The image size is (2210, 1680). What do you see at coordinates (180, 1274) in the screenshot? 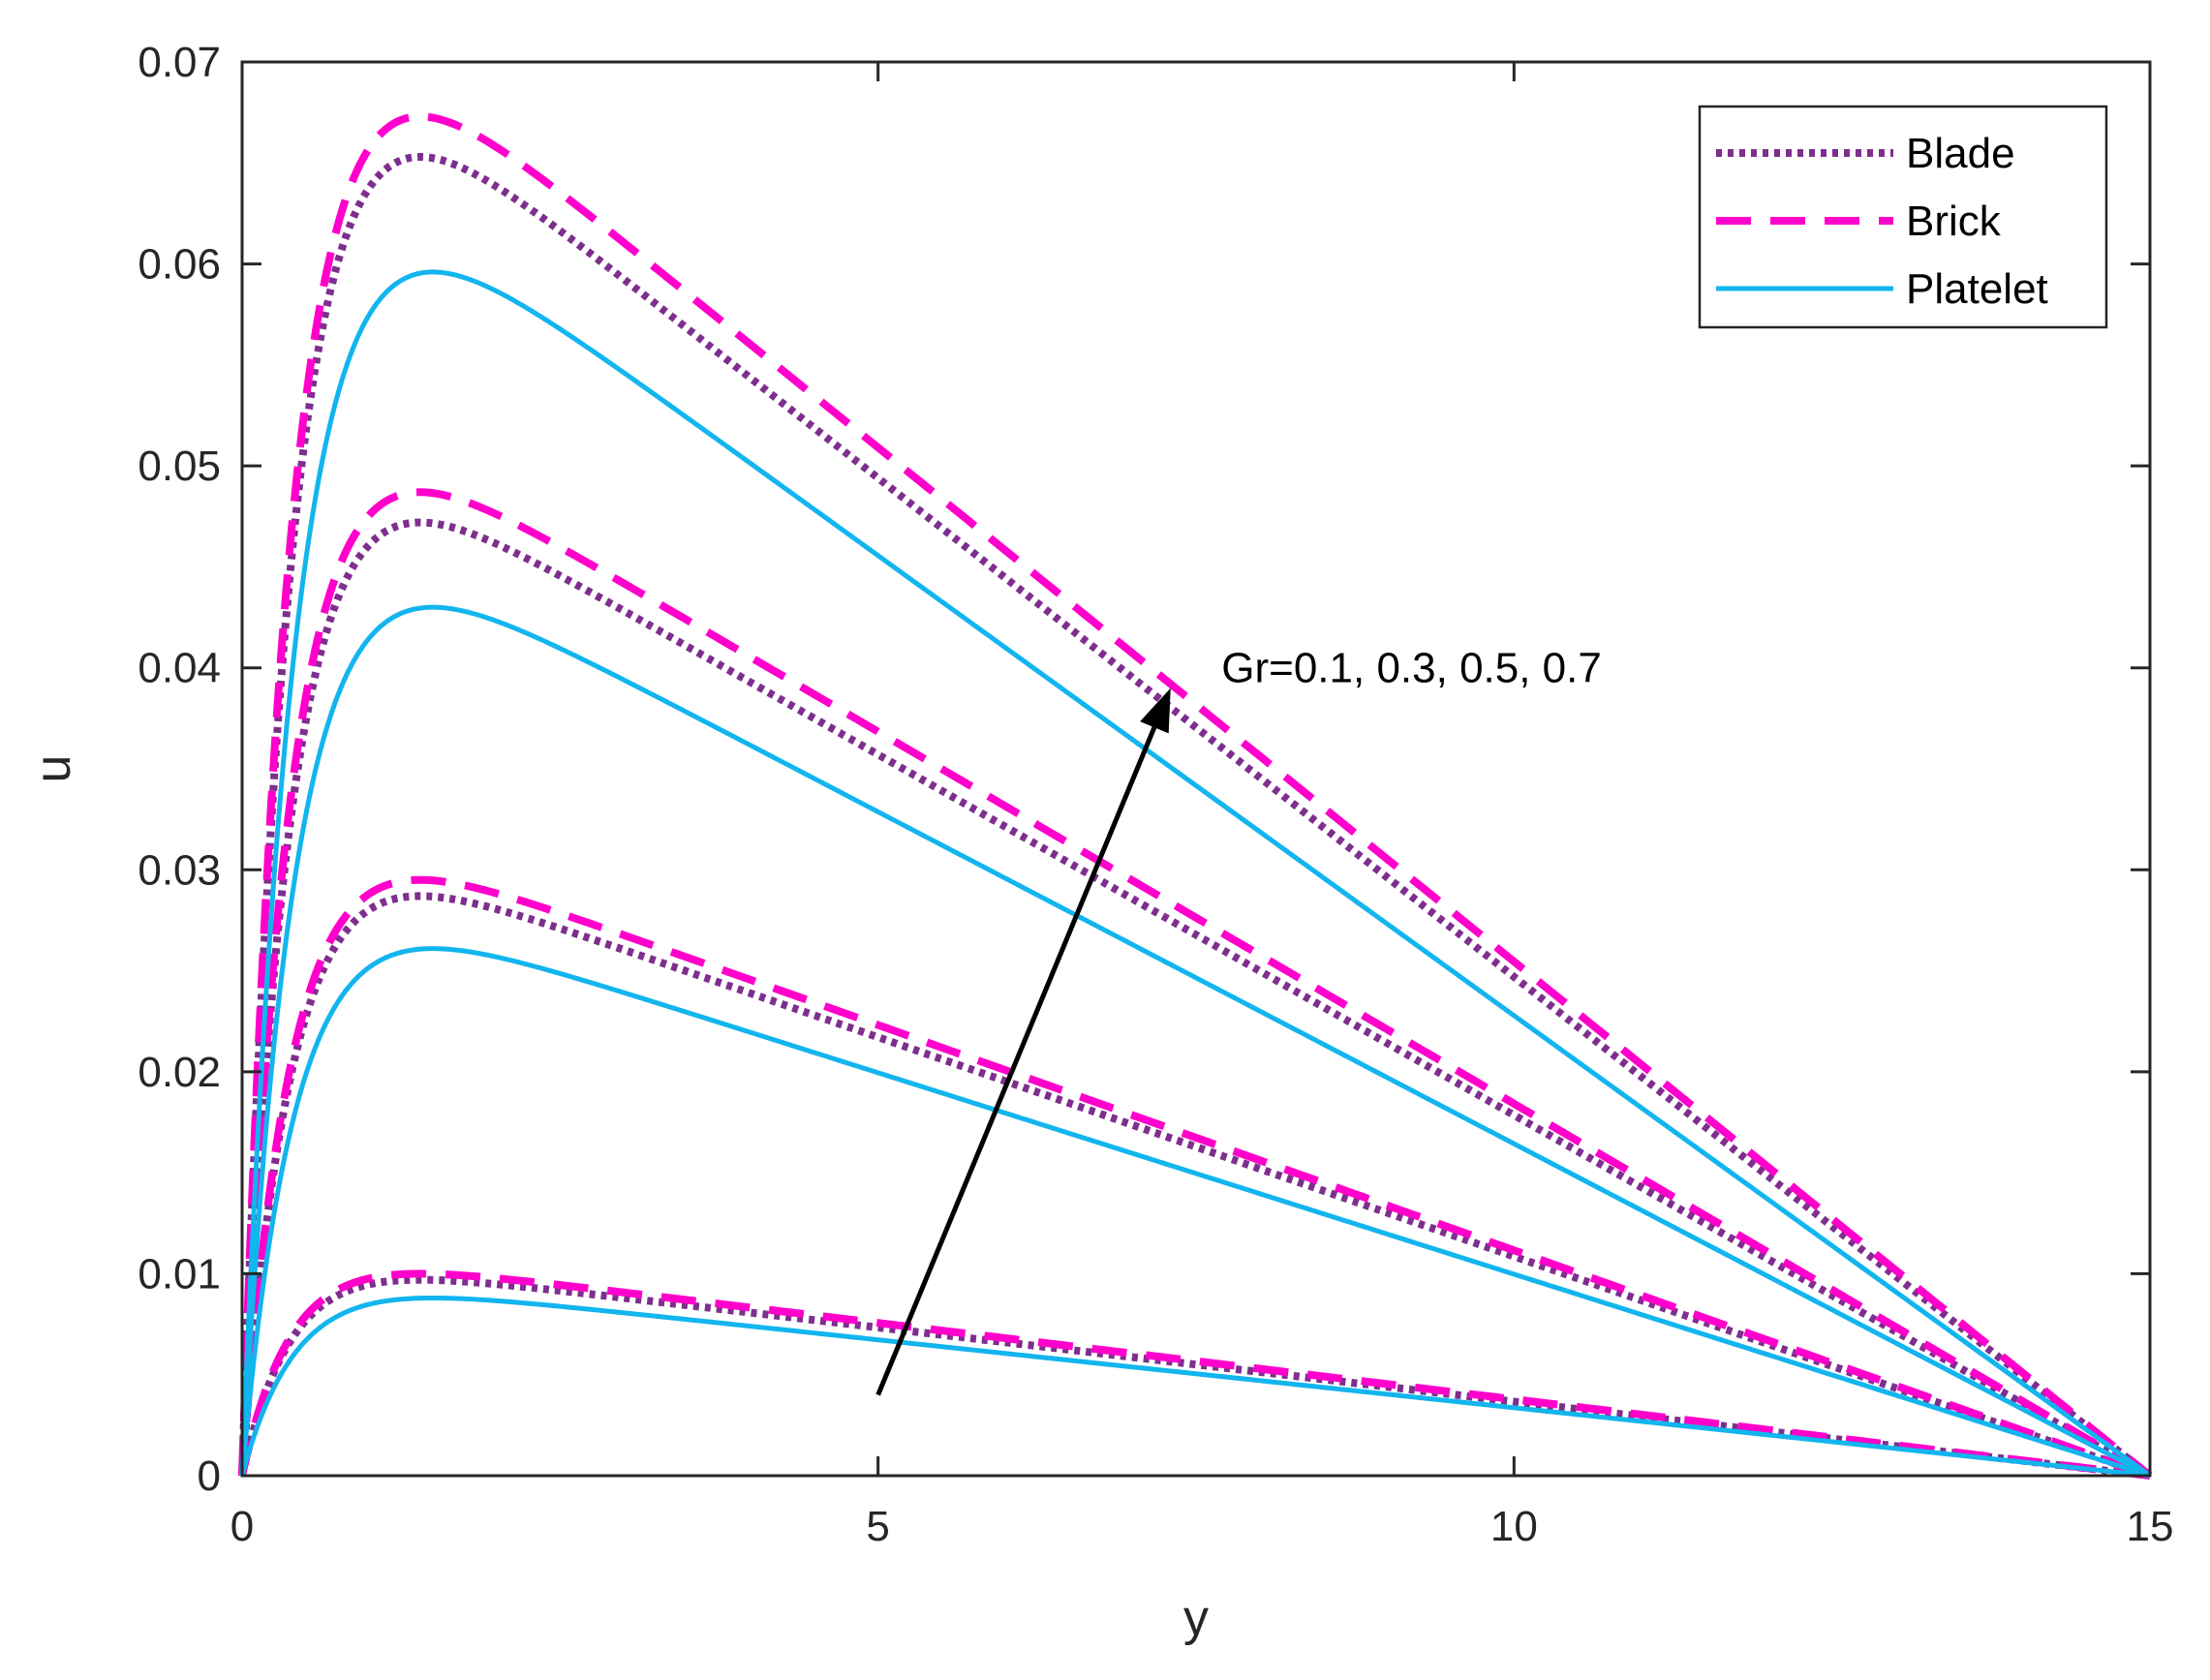
I see `y-tick-label: 0.01` at bounding box center [180, 1274].